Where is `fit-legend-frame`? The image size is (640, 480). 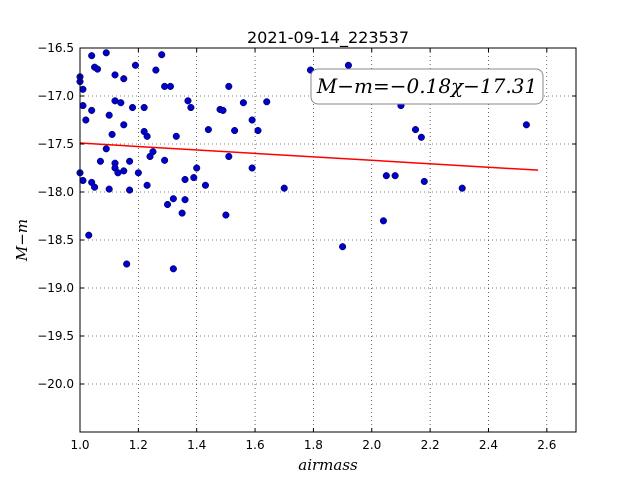 fit-legend-frame is located at coordinates (427, 86).